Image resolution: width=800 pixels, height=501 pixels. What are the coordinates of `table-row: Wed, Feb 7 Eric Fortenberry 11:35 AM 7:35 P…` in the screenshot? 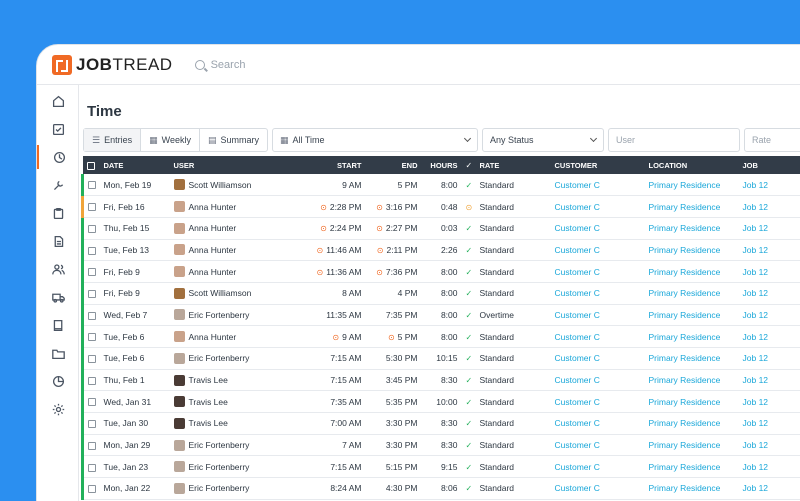 It's located at (440, 315).